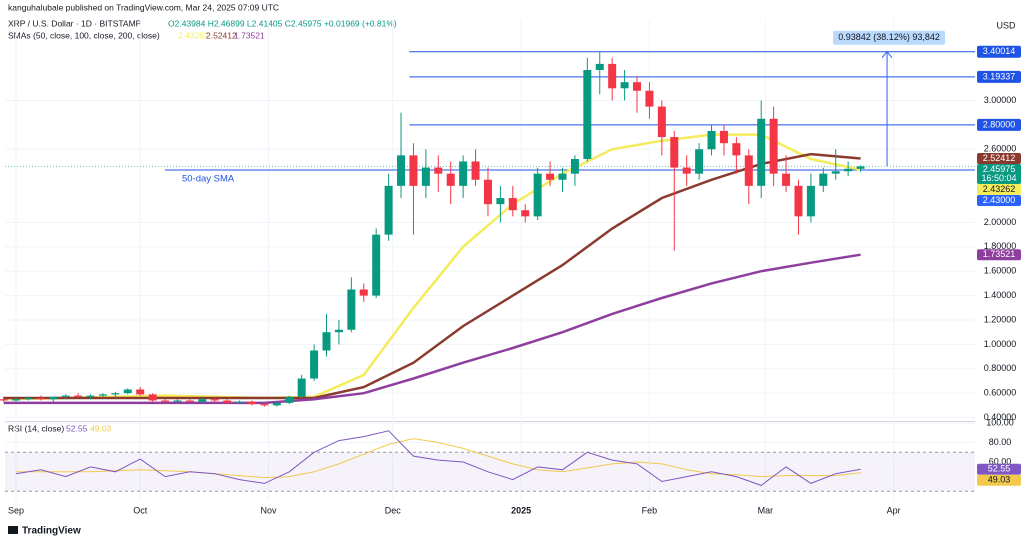 This screenshot has height=541, width=1024. Describe the element at coordinates (36, 428) in the screenshot. I see `rsi-title: RSI (14, close)` at that location.